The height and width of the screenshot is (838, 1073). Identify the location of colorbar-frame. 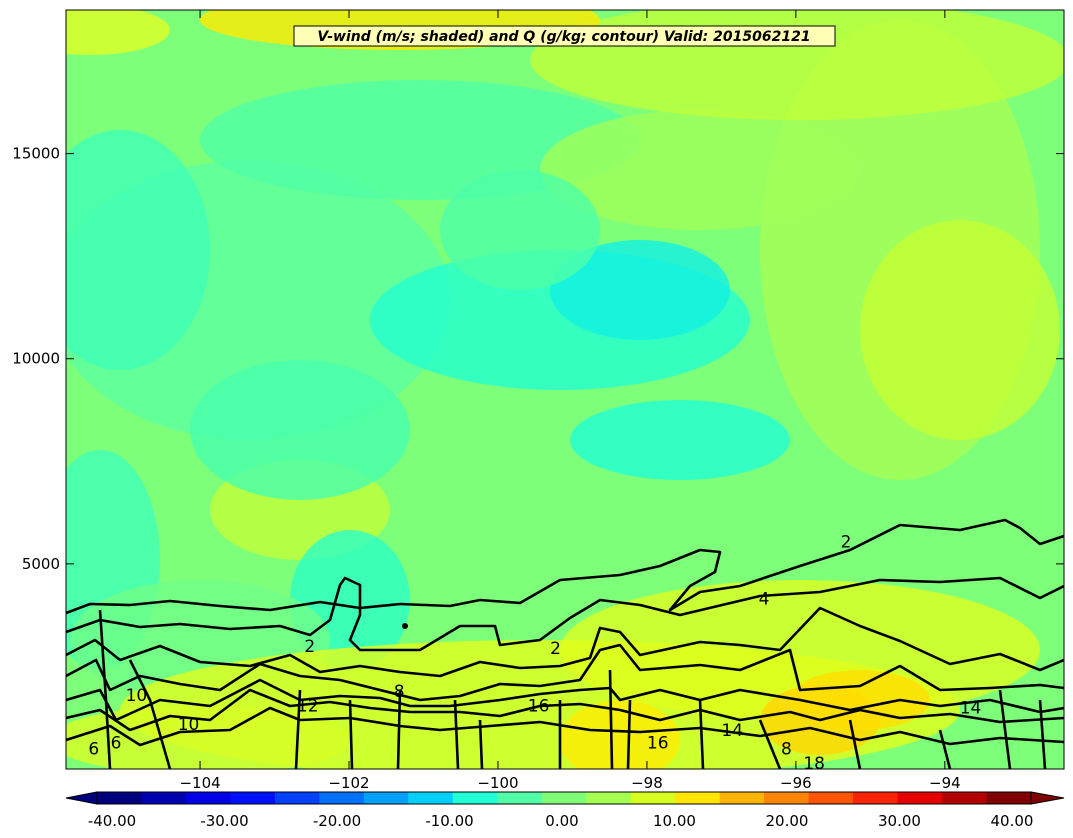
(564, 798).